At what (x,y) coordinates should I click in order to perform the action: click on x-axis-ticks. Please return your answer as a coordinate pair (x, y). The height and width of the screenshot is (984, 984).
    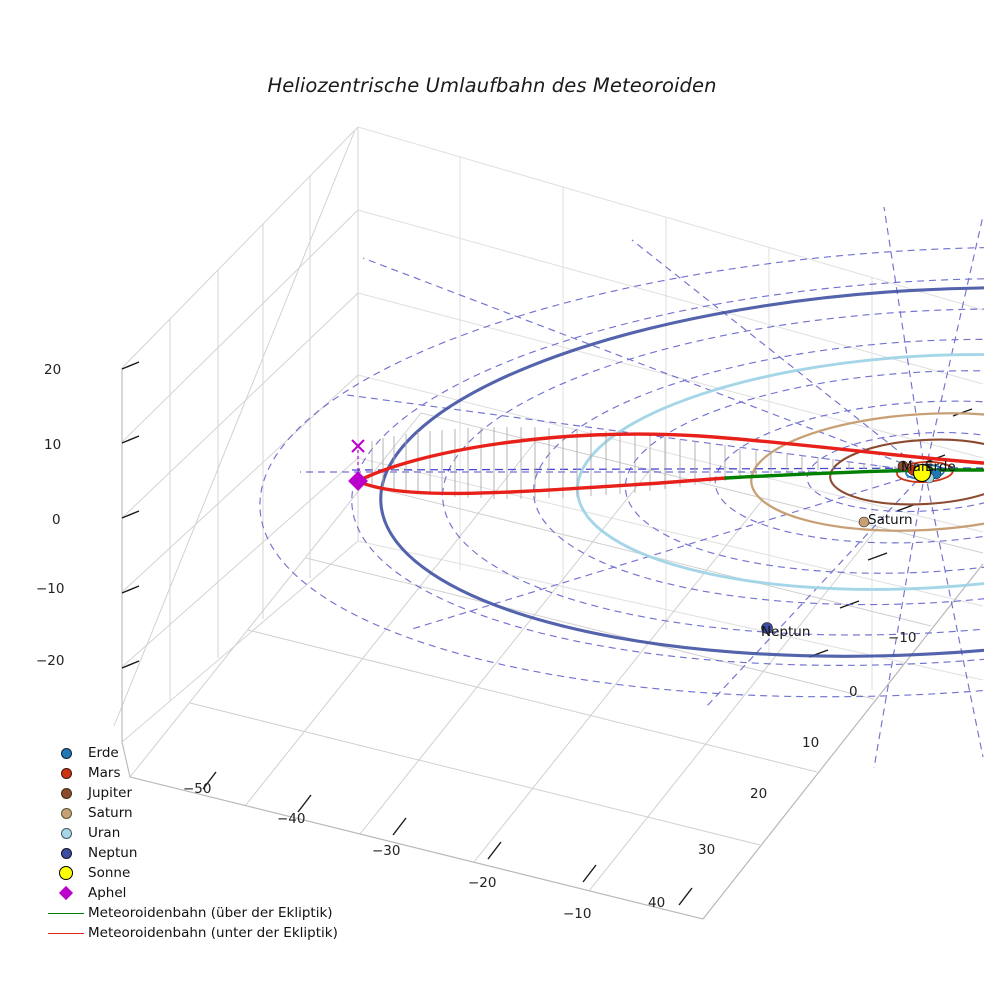
    Looking at the image, I should click on (447, 838).